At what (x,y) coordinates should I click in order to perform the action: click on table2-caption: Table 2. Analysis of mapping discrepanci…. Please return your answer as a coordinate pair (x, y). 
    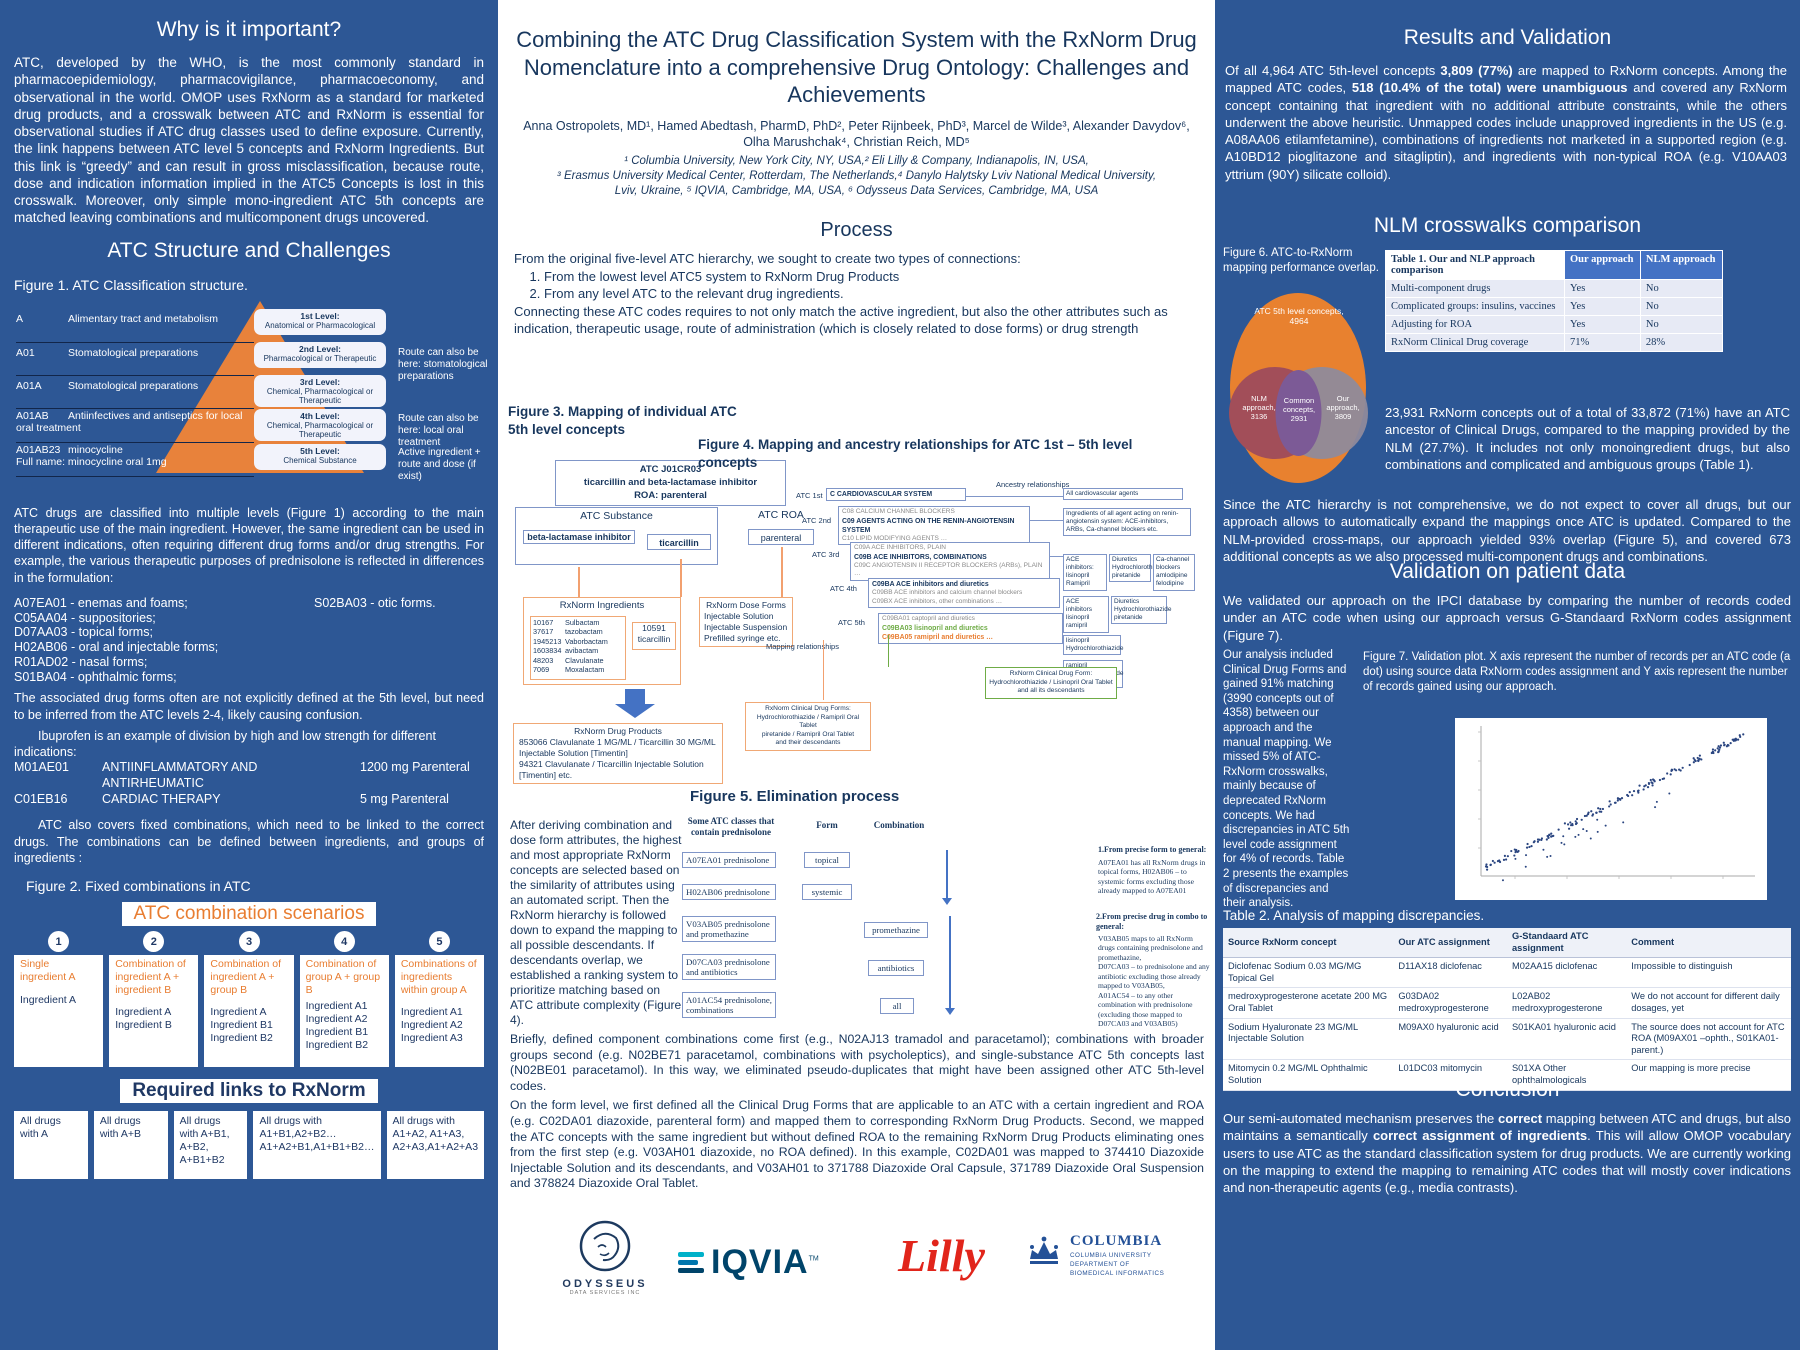
    Looking at the image, I should click on (1354, 915).